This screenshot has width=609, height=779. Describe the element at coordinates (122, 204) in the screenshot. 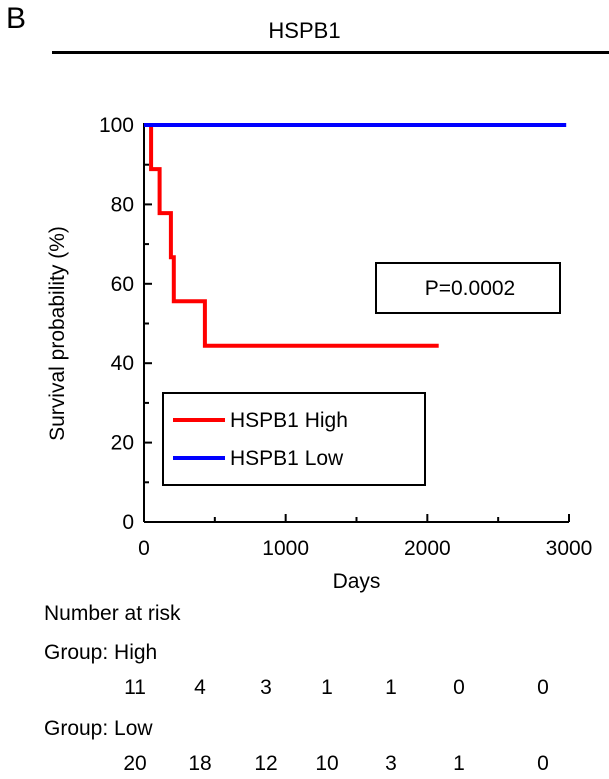

I see `y-tick-label: 80` at that location.